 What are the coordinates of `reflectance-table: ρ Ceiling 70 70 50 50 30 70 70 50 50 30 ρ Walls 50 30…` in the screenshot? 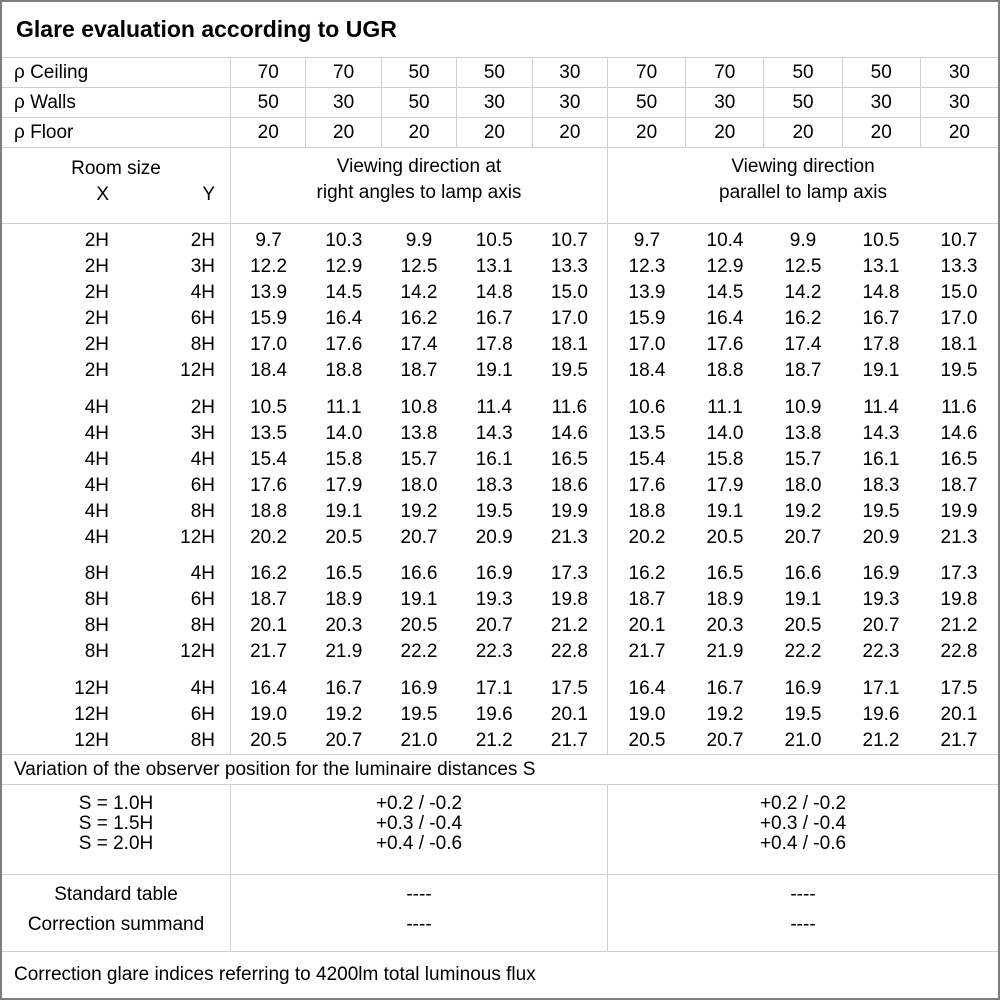 It's located at (500, 103).